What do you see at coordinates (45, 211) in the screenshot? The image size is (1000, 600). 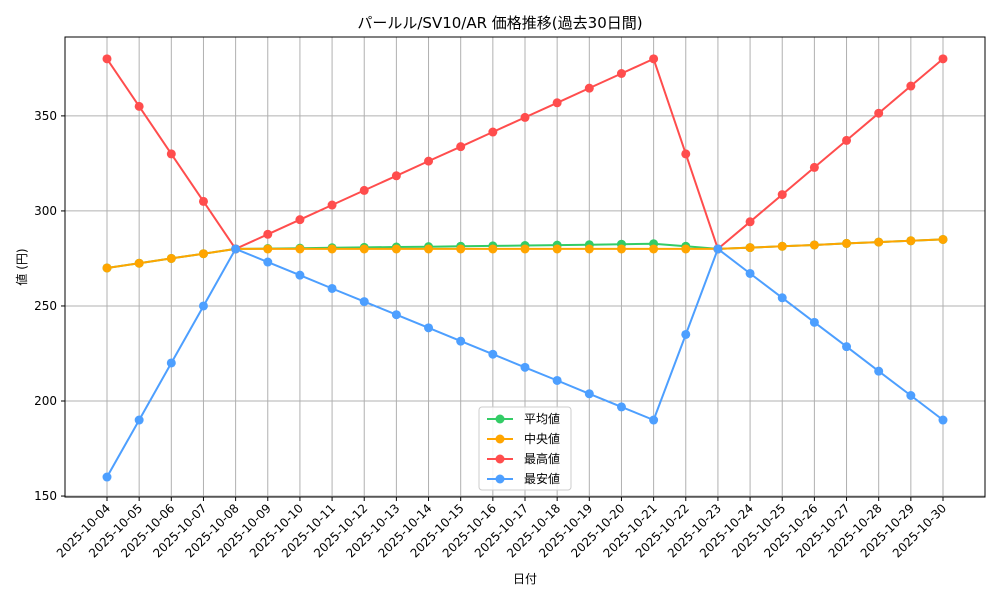 I see `y-tick-label: 300` at bounding box center [45, 211].